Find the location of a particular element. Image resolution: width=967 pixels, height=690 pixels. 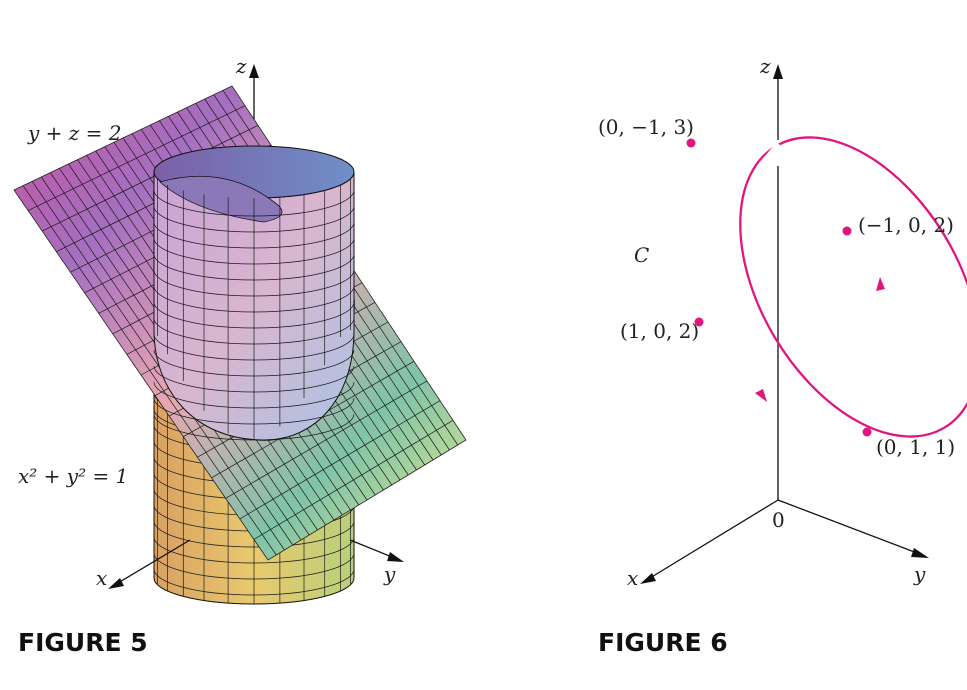

curve-c is located at coordinates (853, 287).